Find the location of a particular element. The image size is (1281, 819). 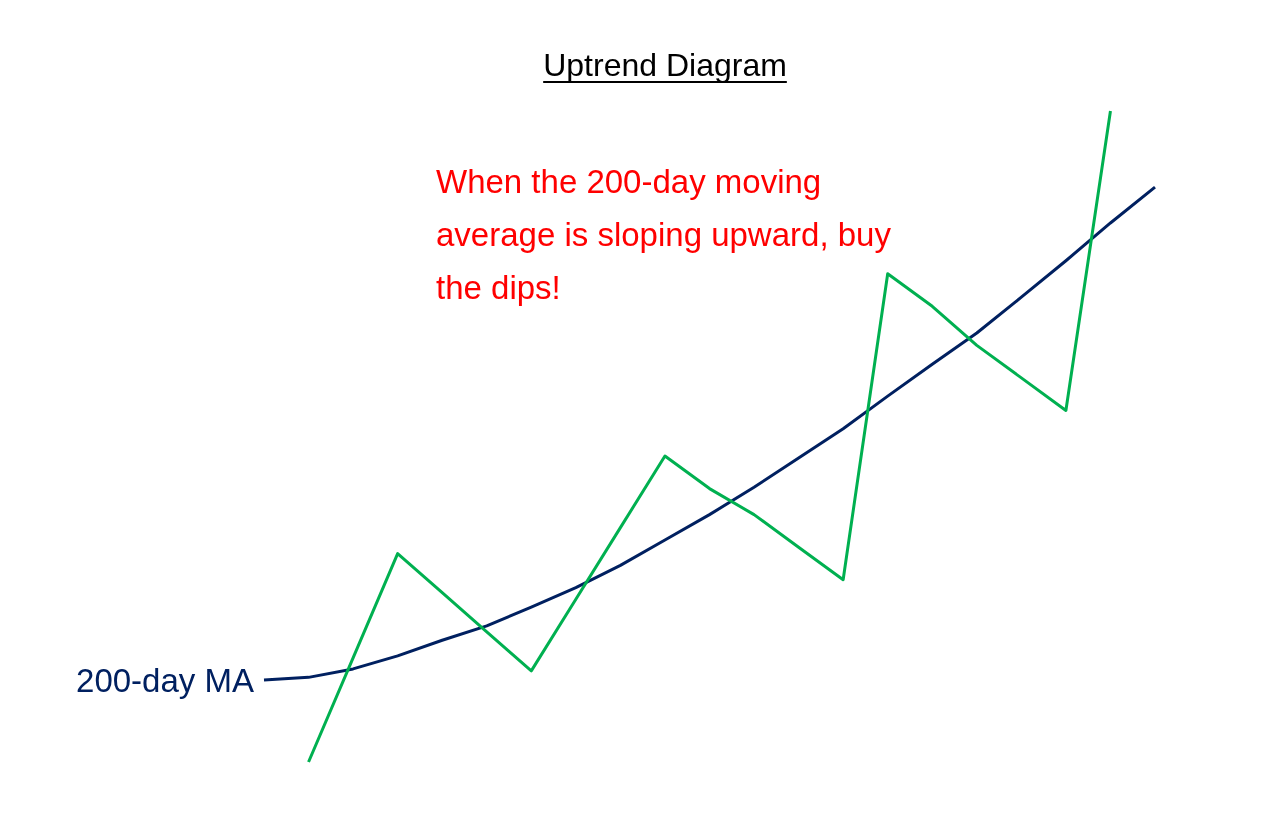

series-label: 200-day MA is located at coordinates (165, 680).